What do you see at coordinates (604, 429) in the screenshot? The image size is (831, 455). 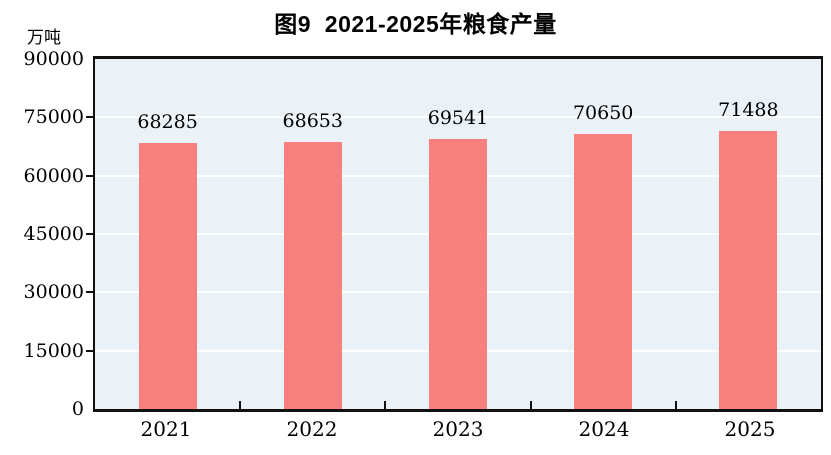 I see `x-tick-label: 2024` at bounding box center [604, 429].